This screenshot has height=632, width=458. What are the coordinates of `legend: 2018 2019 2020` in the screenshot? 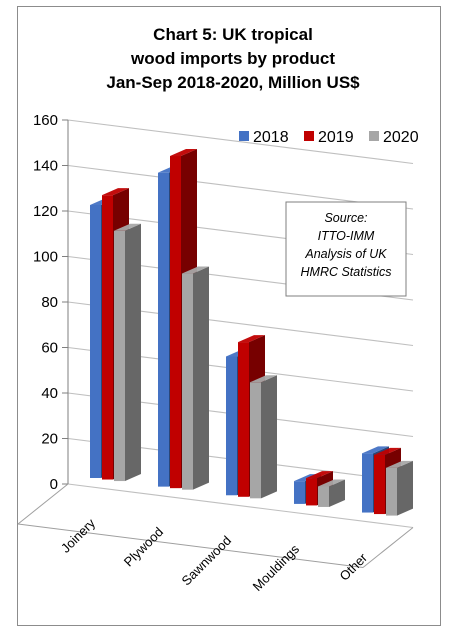 It's located at (329, 137).